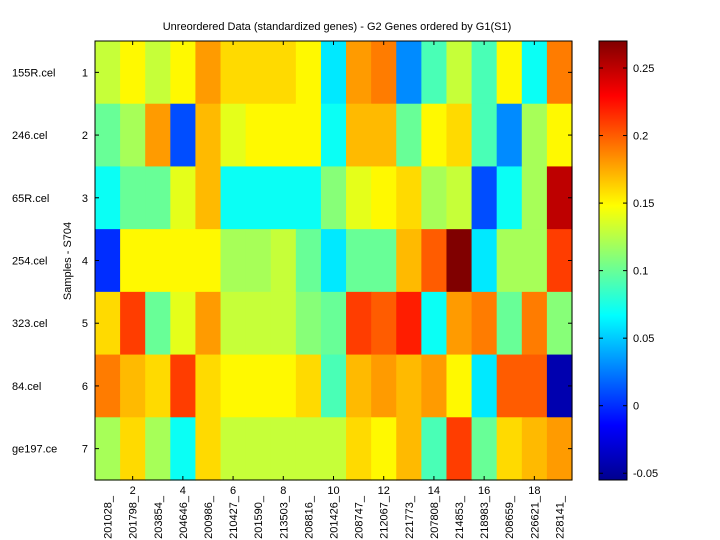 Image resolution: width=720 pixels, height=540 pixels. Describe the element at coordinates (643, 69) in the screenshot. I see `colorbar-tick-label: 0.25` at that location.